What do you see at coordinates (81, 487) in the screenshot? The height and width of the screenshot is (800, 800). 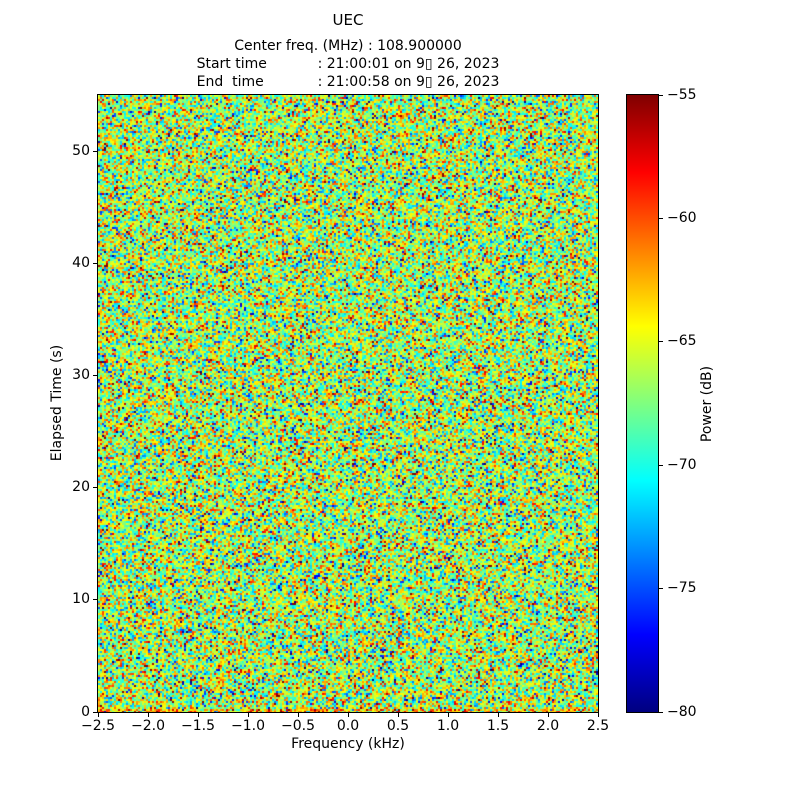 I see `y-tick-label: 20` at bounding box center [81, 487].